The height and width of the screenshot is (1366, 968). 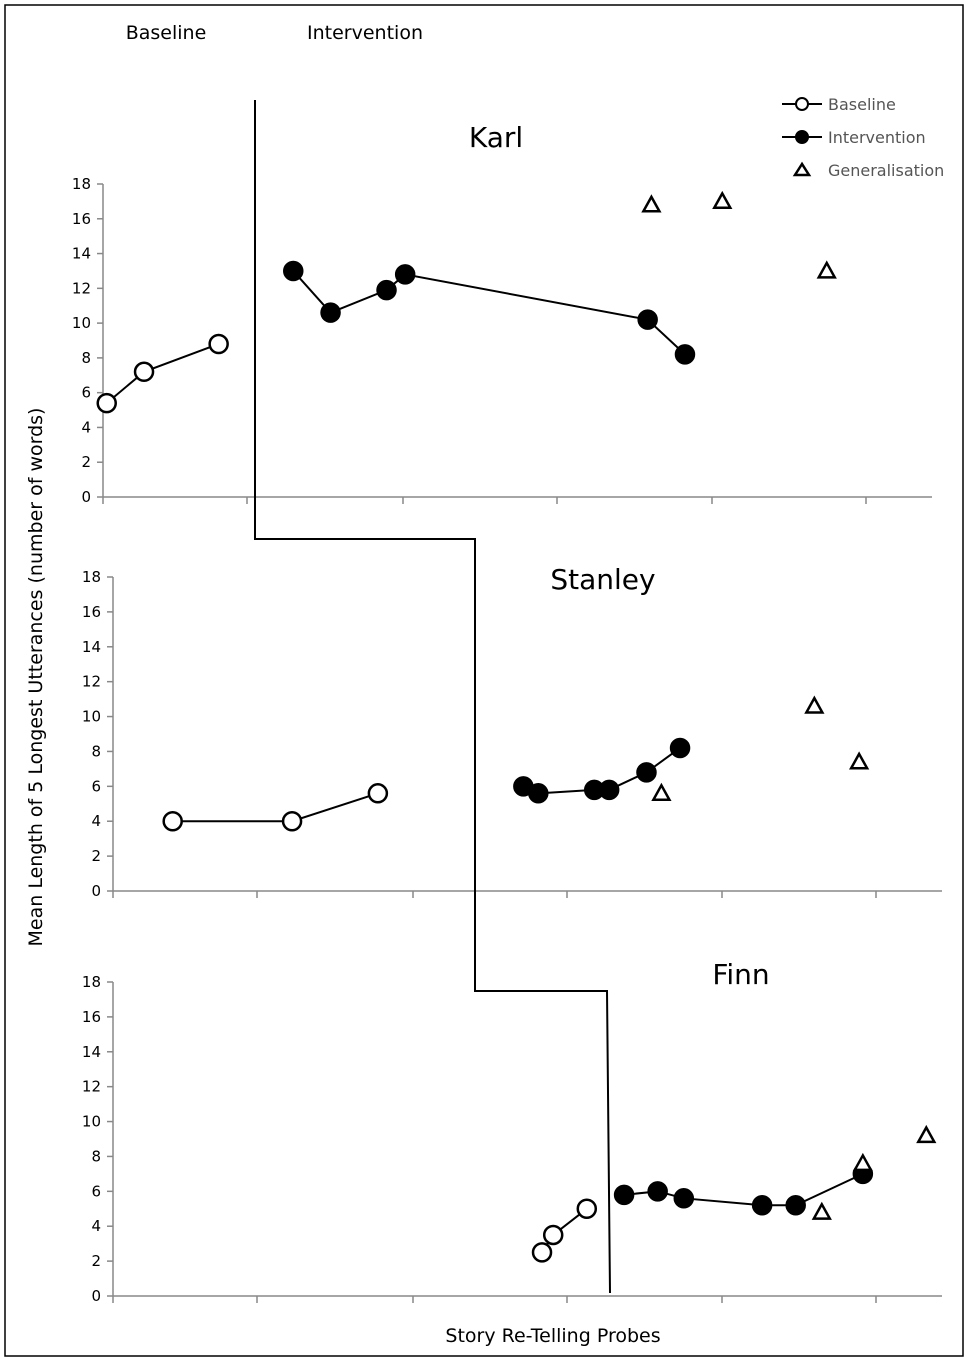 What do you see at coordinates (802, 137) in the screenshot?
I see `legend-marker-intervention` at bounding box center [802, 137].